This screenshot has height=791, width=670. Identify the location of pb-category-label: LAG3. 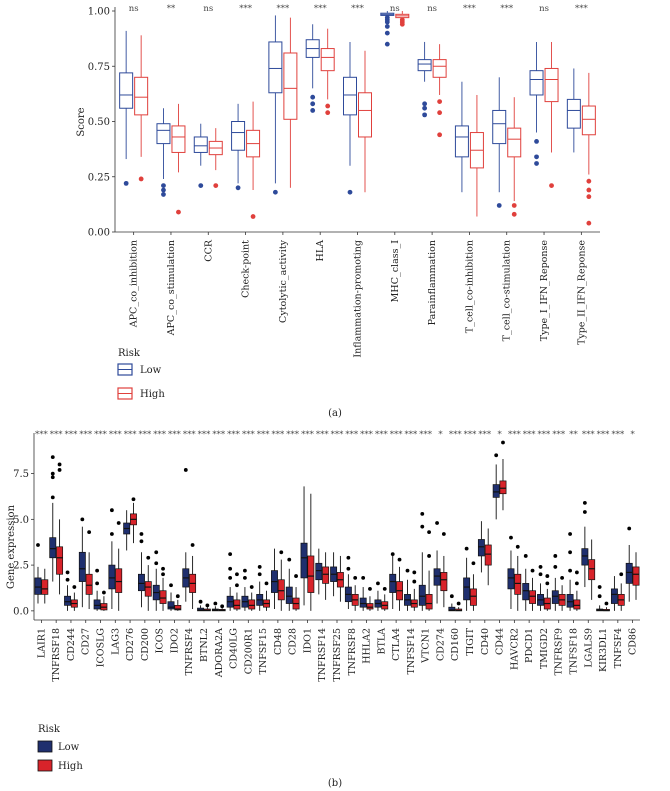
(115, 641).